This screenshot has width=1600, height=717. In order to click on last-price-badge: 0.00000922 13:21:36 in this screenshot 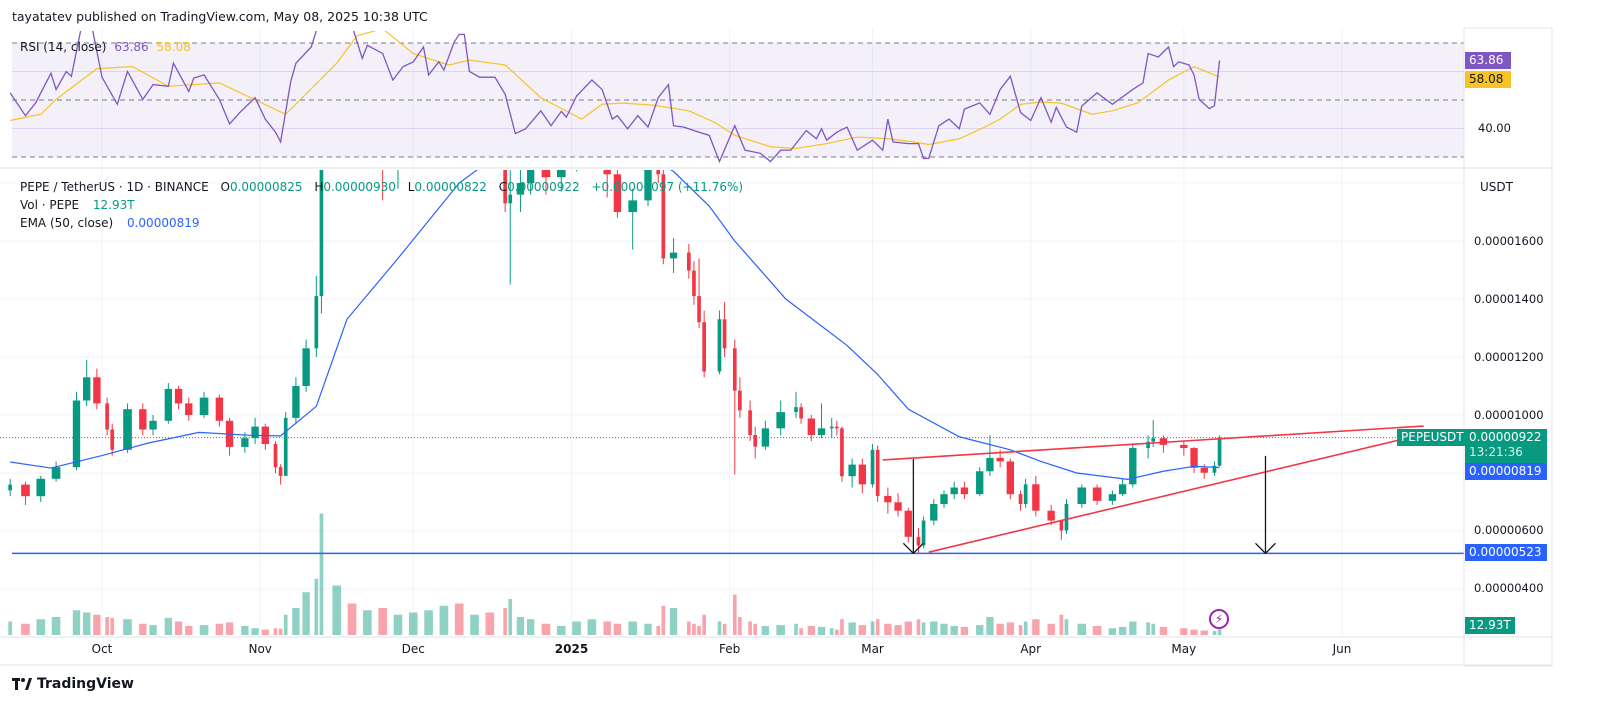, I will do `click(1506, 446)`.